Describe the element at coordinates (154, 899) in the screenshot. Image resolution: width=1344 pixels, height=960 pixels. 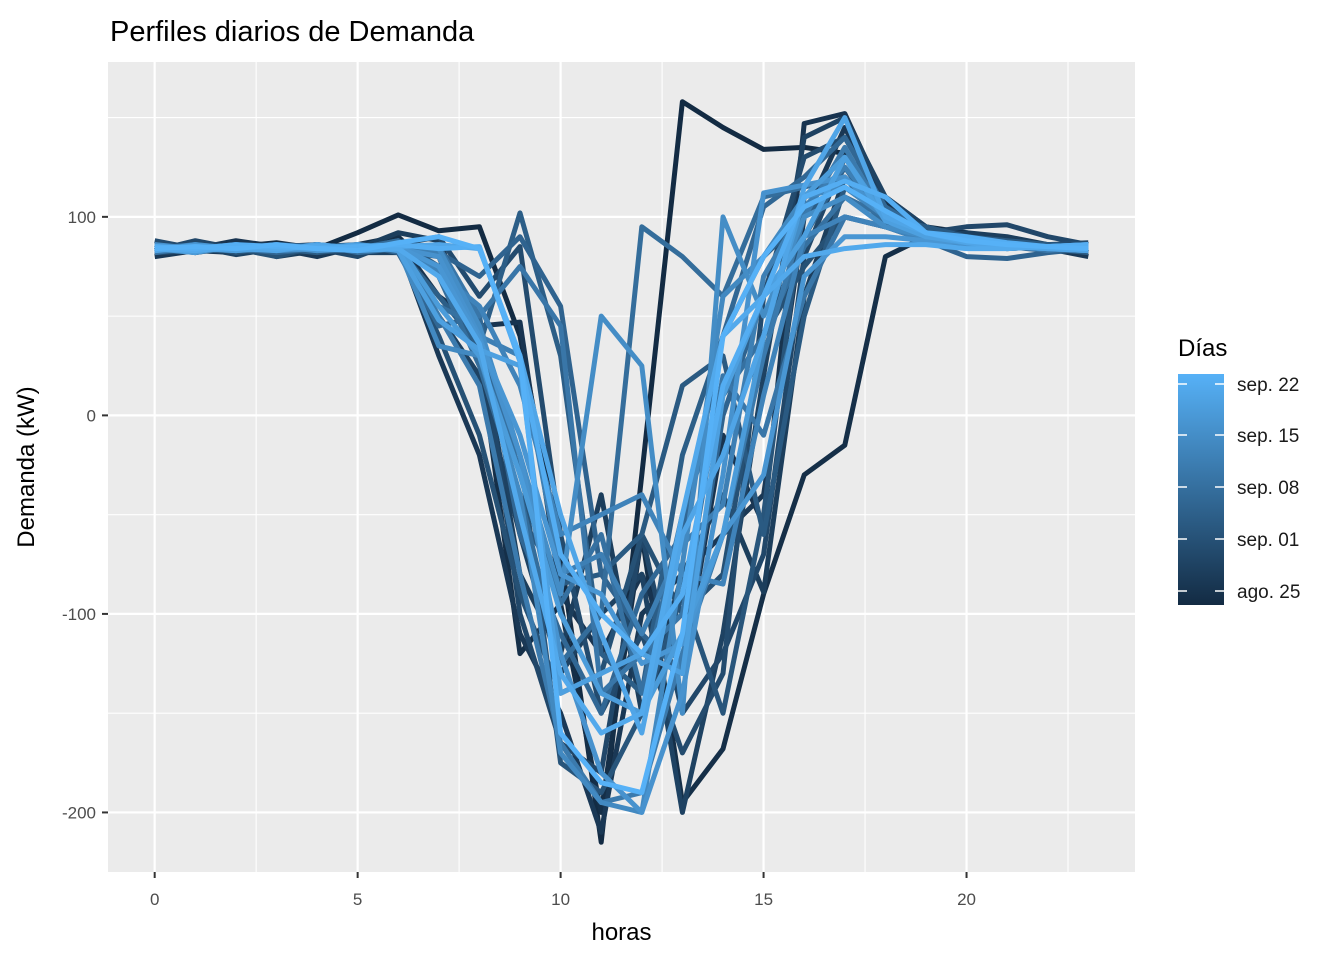
I see `x-tick-label: 0` at that location.